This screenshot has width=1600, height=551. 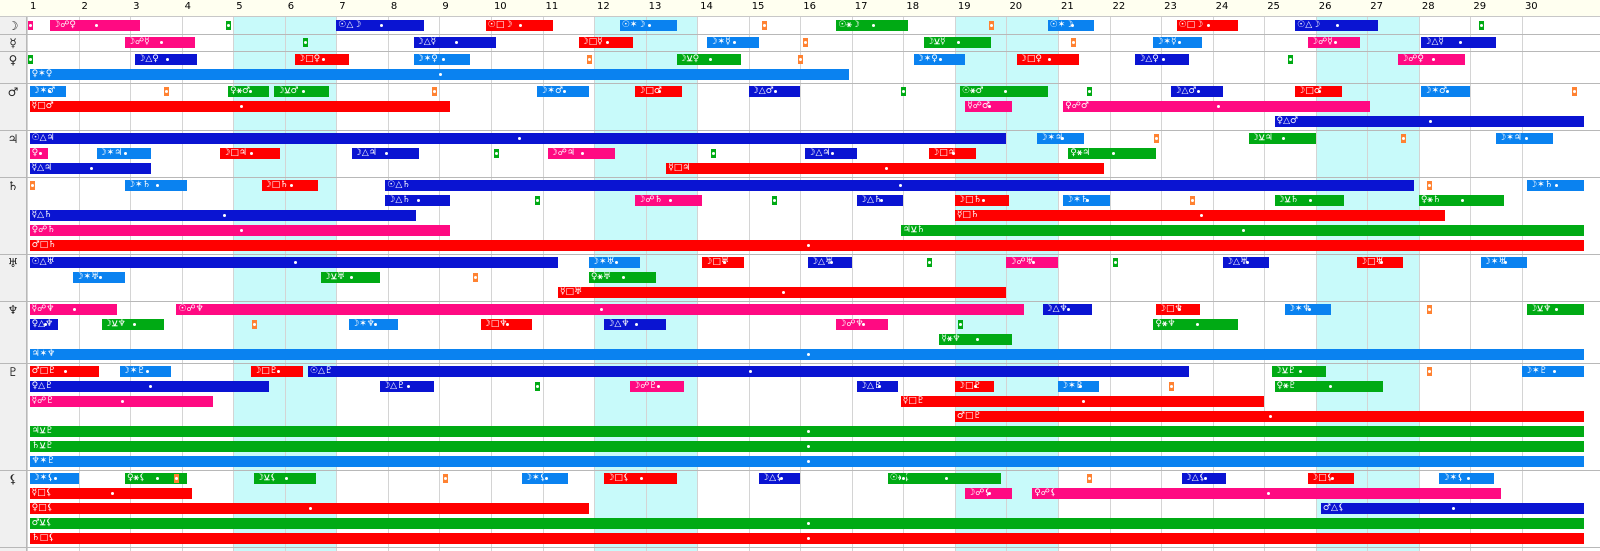 What do you see at coordinates (806, 245) in the screenshot?
I see `aspect-bar: ♂□♄` at bounding box center [806, 245].